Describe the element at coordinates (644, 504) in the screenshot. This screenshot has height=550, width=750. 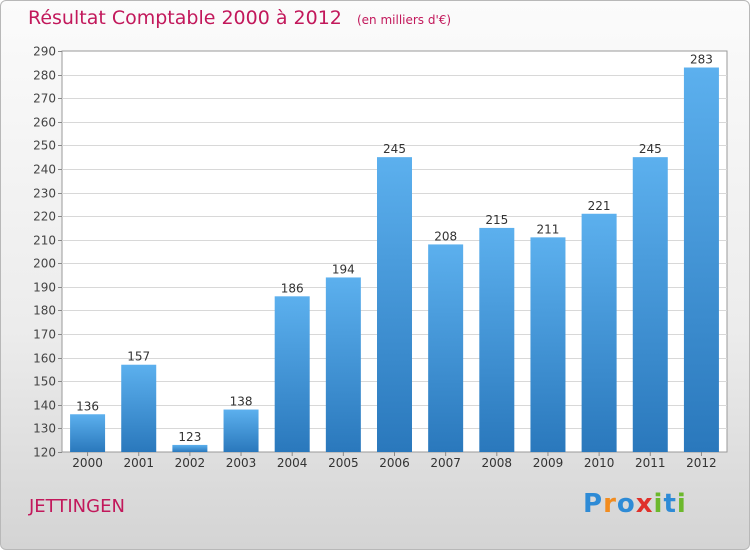
I see `logo-letter: x` at that location.